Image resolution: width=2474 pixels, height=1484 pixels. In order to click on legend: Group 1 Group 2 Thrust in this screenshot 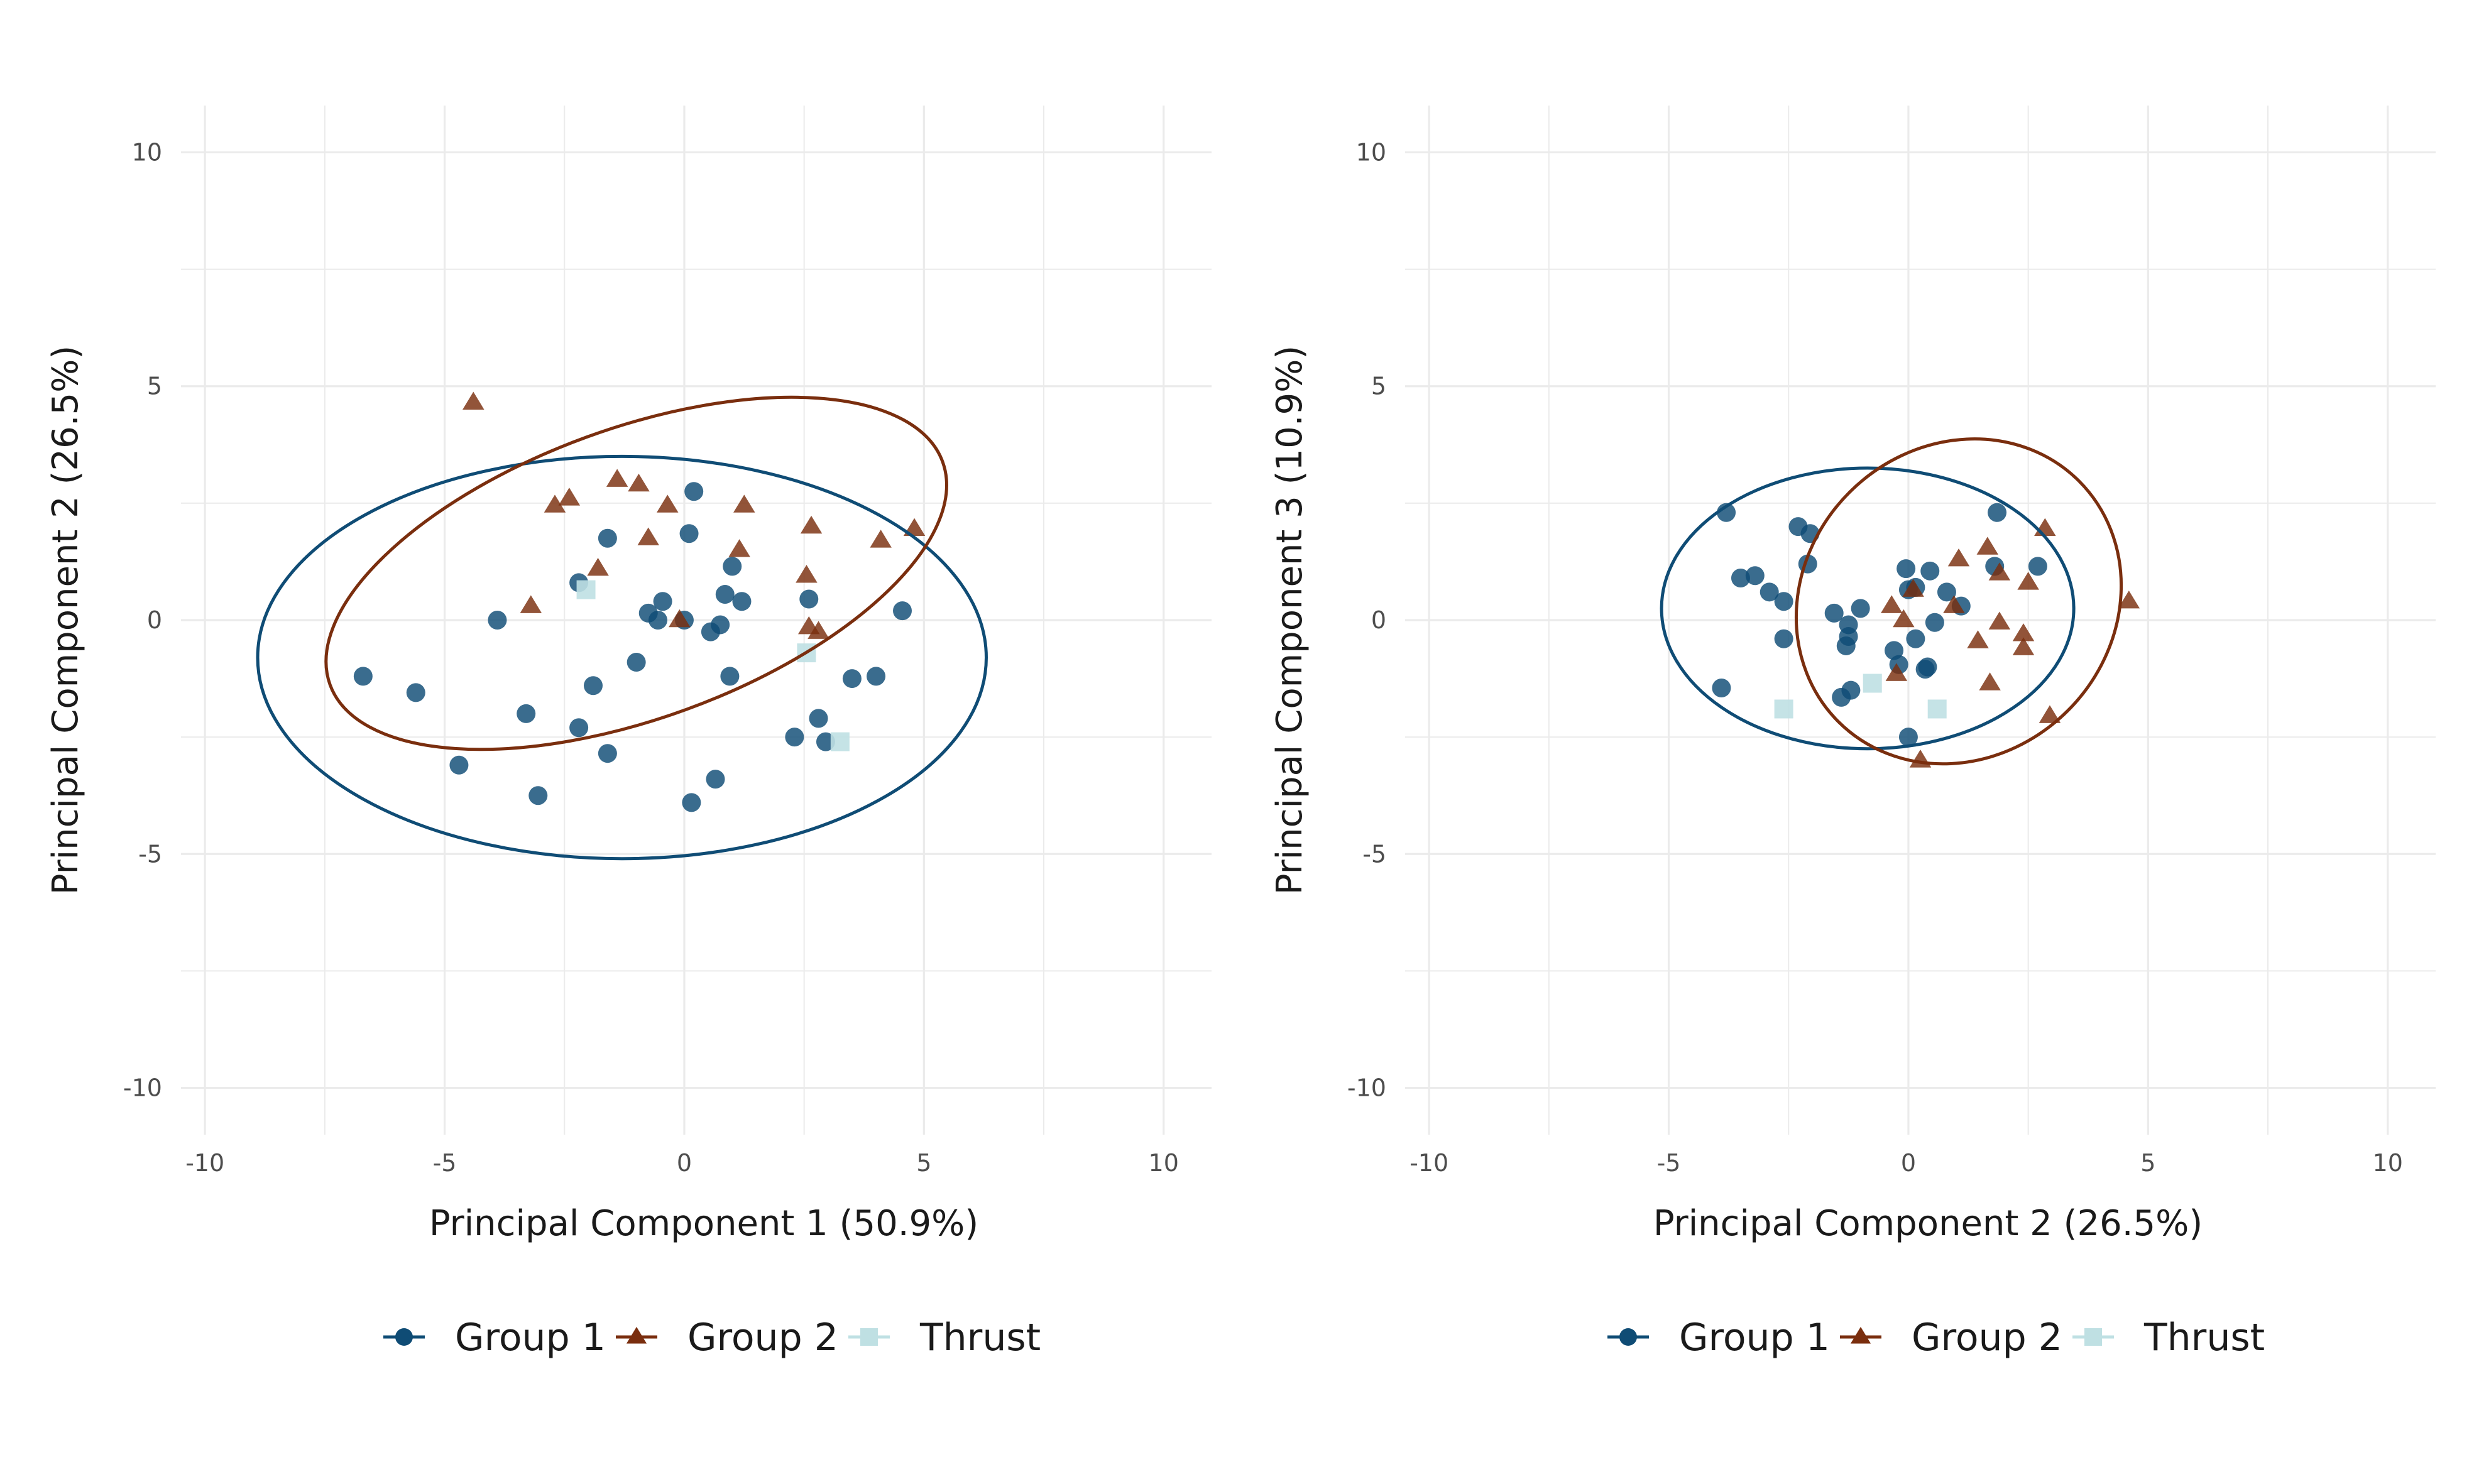, I will do `click(1936, 1338)`.